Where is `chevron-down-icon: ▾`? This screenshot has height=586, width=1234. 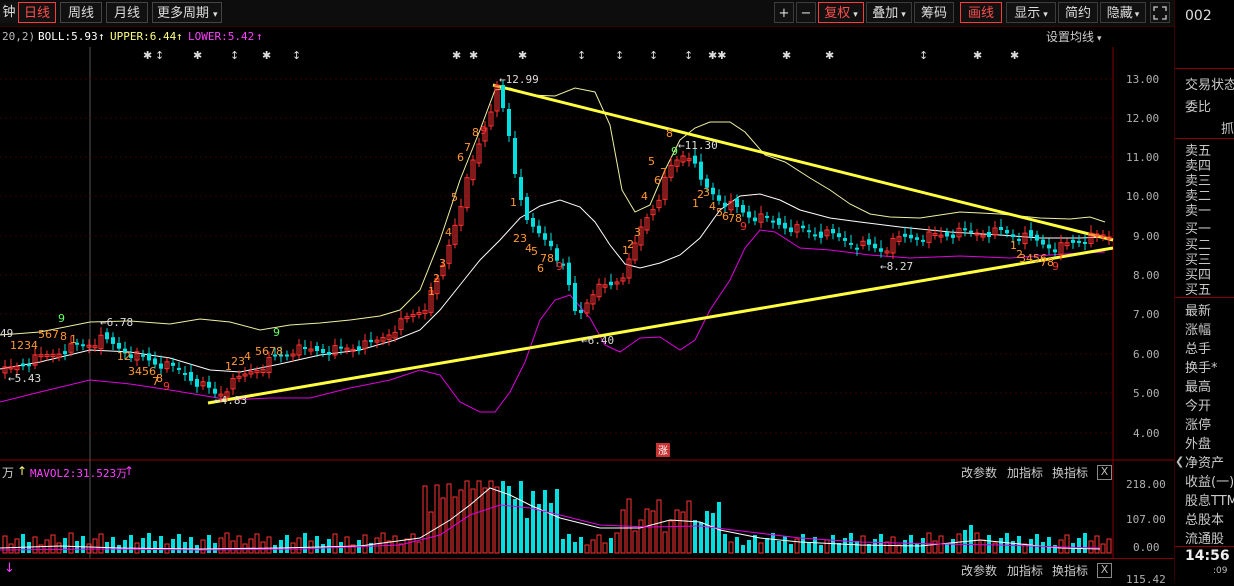 chevron-down-icon: ▾ is located at coordinates (1137, 15).